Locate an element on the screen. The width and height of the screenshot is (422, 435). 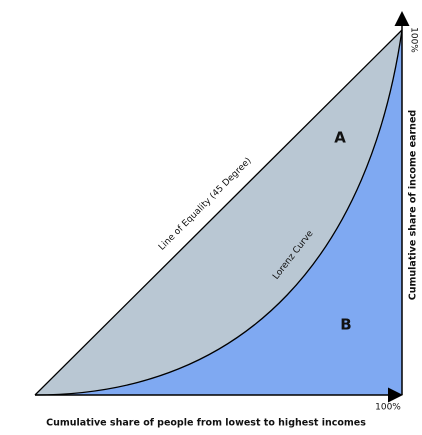
area-b-label: B is located at coordinates (345, 325).